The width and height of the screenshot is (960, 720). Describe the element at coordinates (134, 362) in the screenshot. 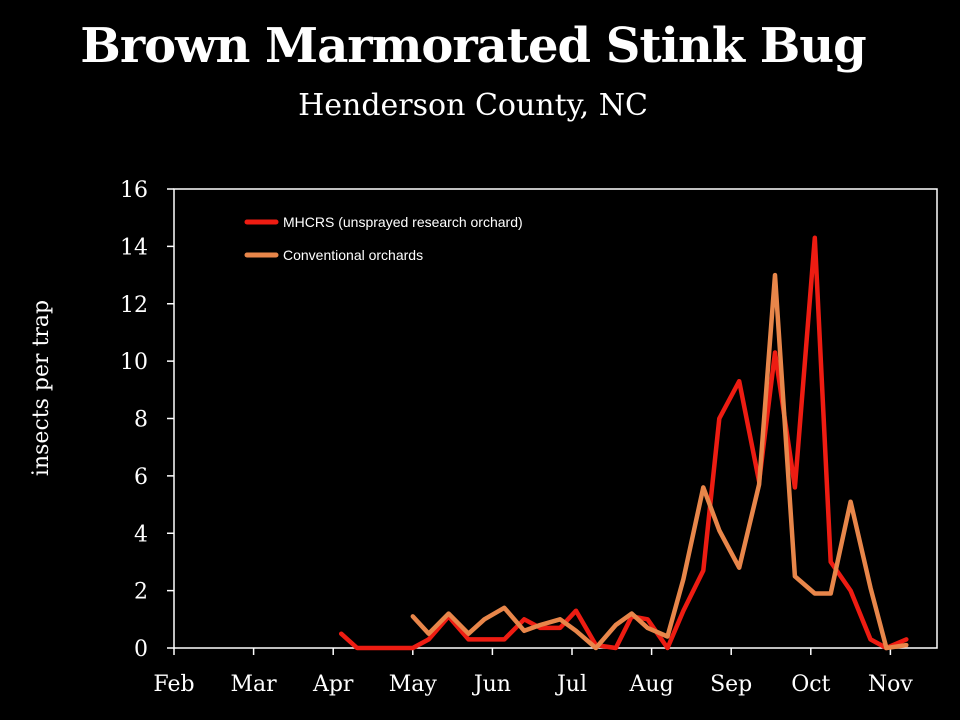

I see `y-tick-label: 10` at that location.